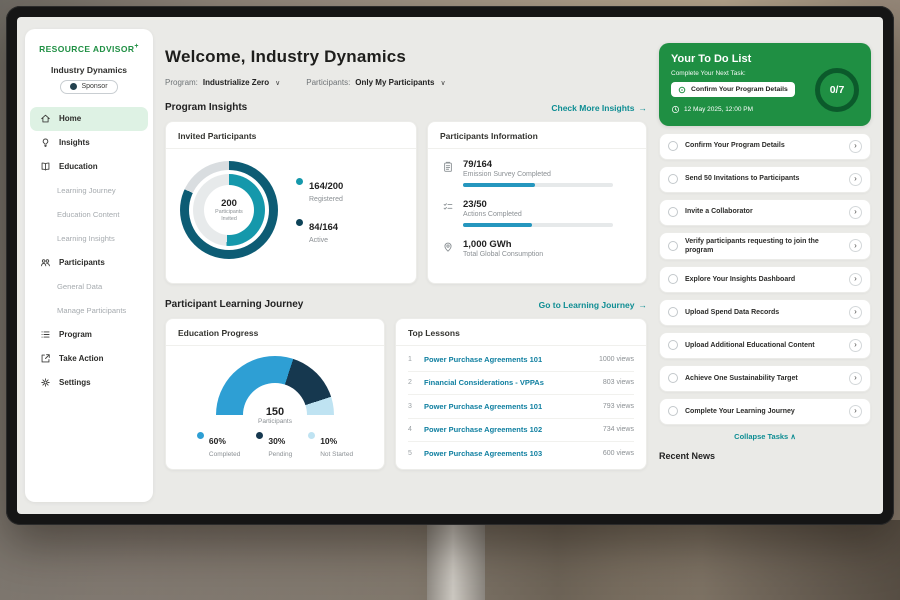 The image size is (900, 600). Describe the element at coordinates (765, 378) in the screenshot. I see `todo-task: Achieve One Sustainability Target ›` at that location.